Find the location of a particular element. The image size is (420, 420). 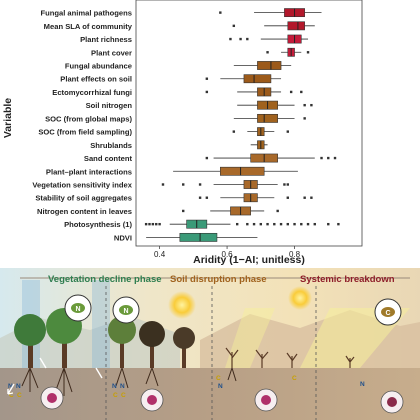

x-tick-label: 0.4 is located at coordinates (160, 254).